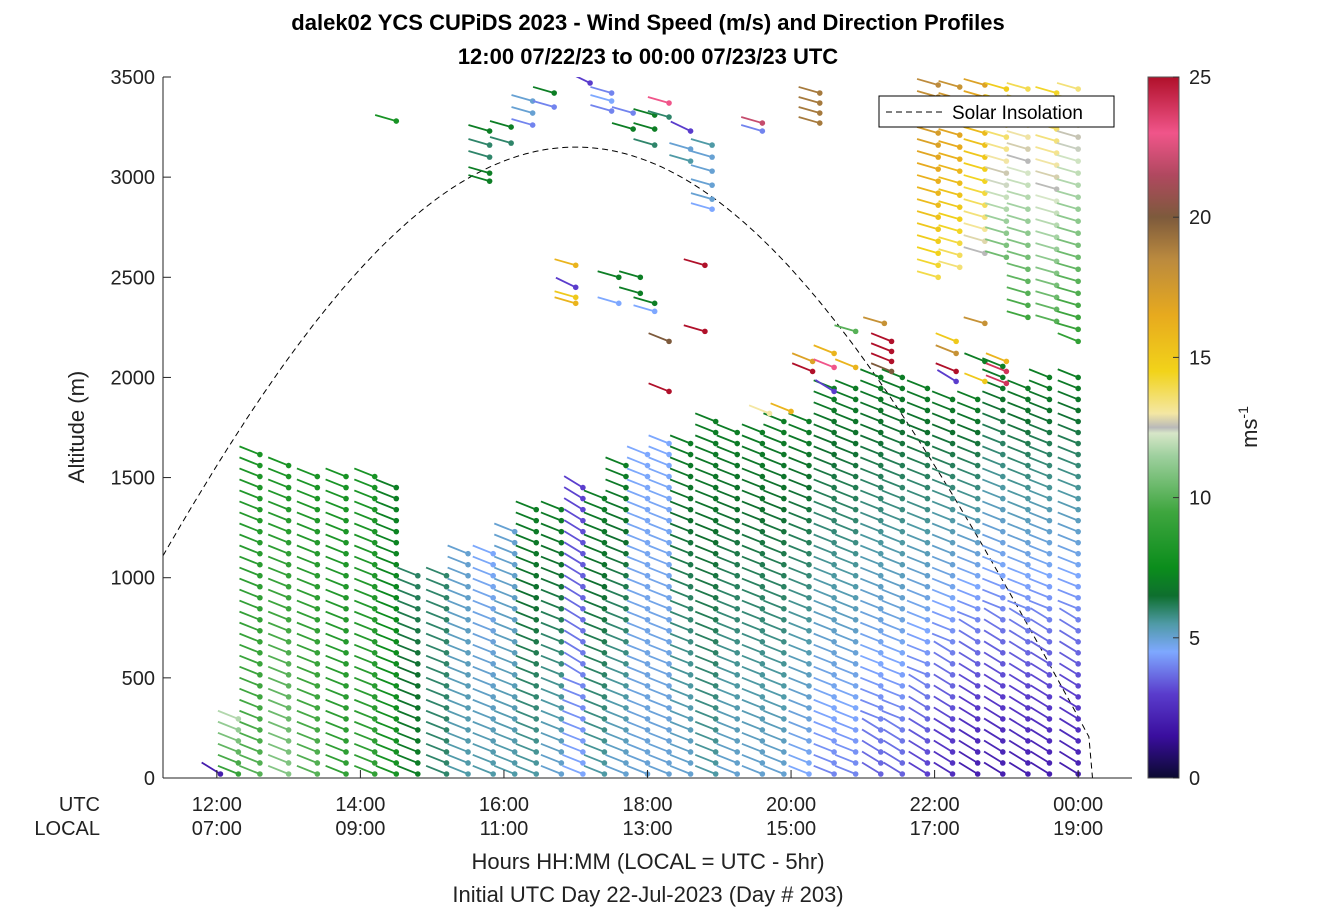 The width and height of the screenshot is (1343, 911). I want to click on colorbar-label-exponent: -1, so click(1243, 412).